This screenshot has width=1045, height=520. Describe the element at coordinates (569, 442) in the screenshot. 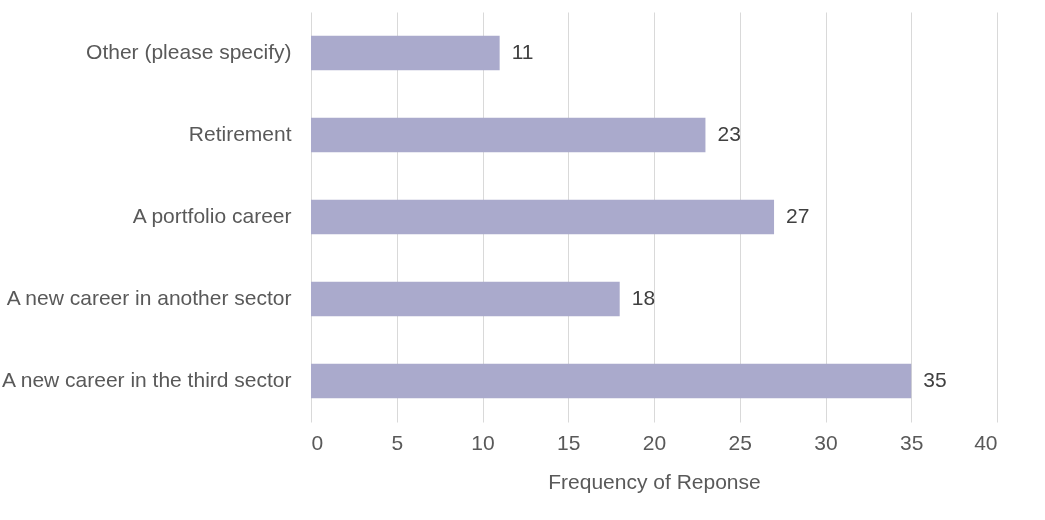

I see `x-tick-label: 15` at that location.